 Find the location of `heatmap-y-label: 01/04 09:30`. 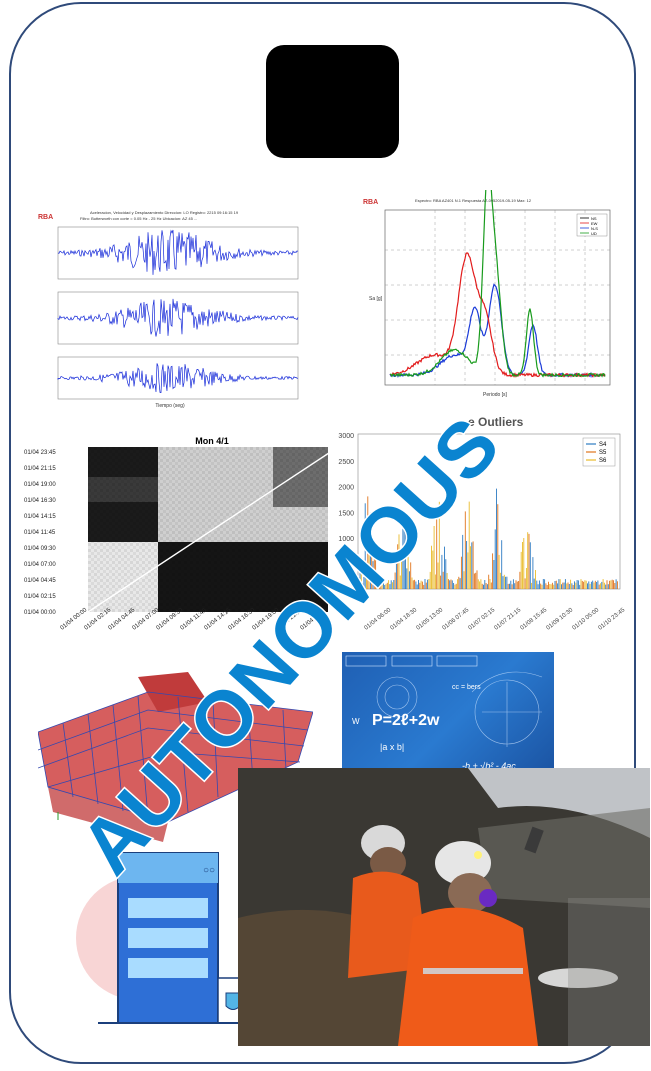

heatmap-y-label: 01/04 09:30 is located at coordinates (40, 549).